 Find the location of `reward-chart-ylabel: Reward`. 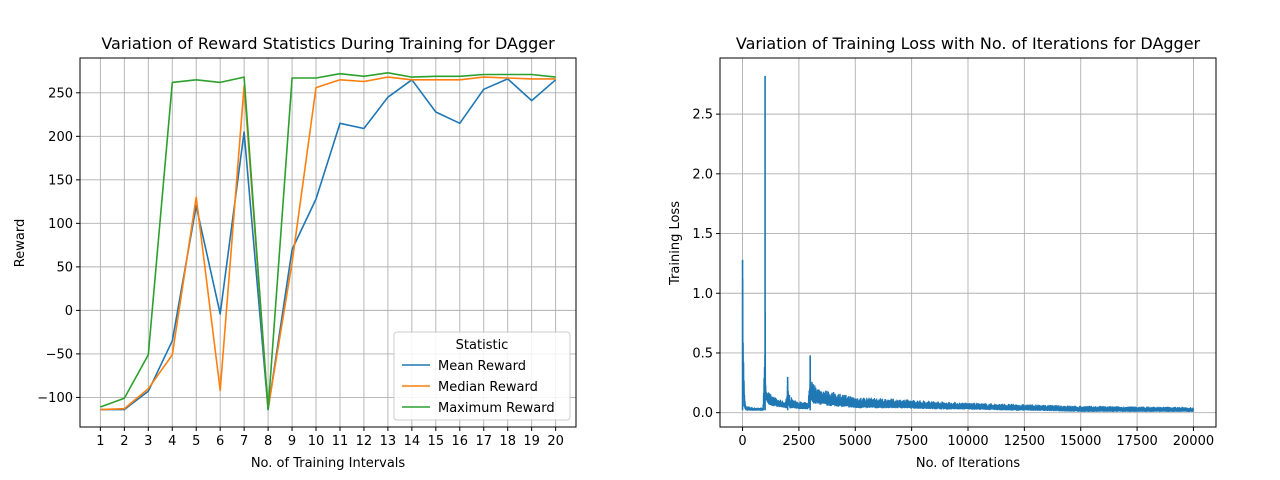

reward-chart-ylabel: Reward is located at coordinates (20, 243).